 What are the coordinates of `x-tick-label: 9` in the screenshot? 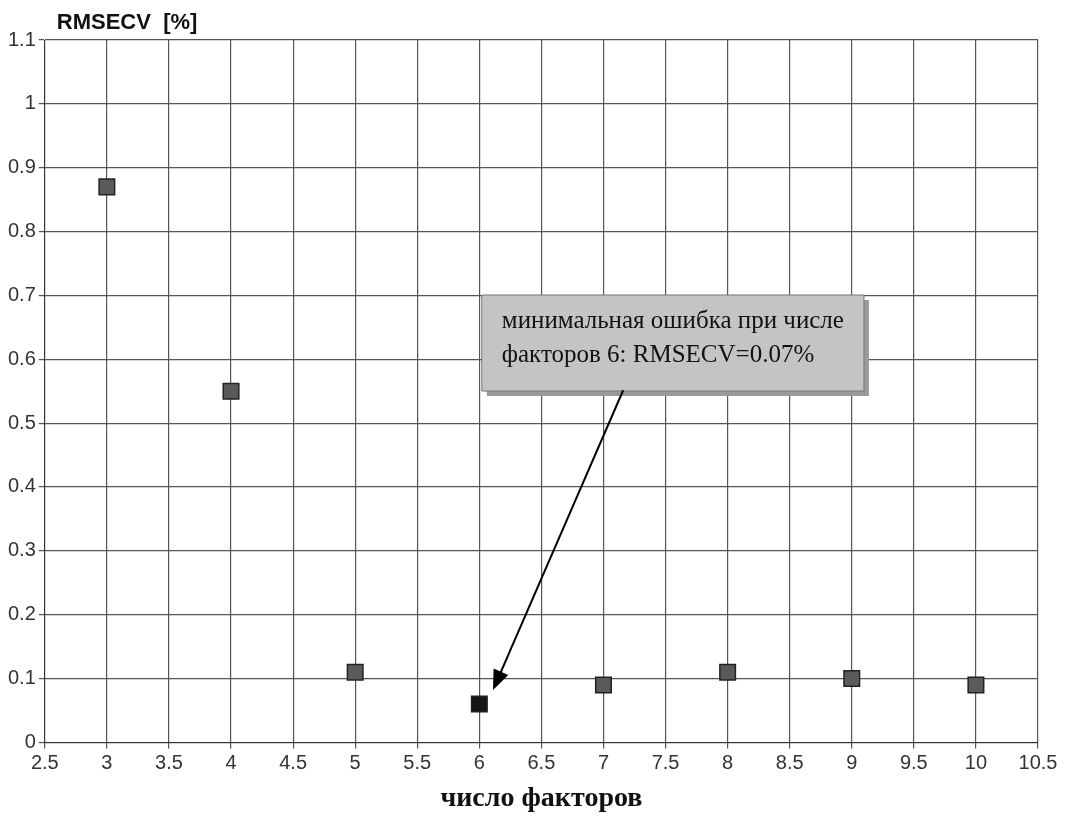 It's located at (852, 761).